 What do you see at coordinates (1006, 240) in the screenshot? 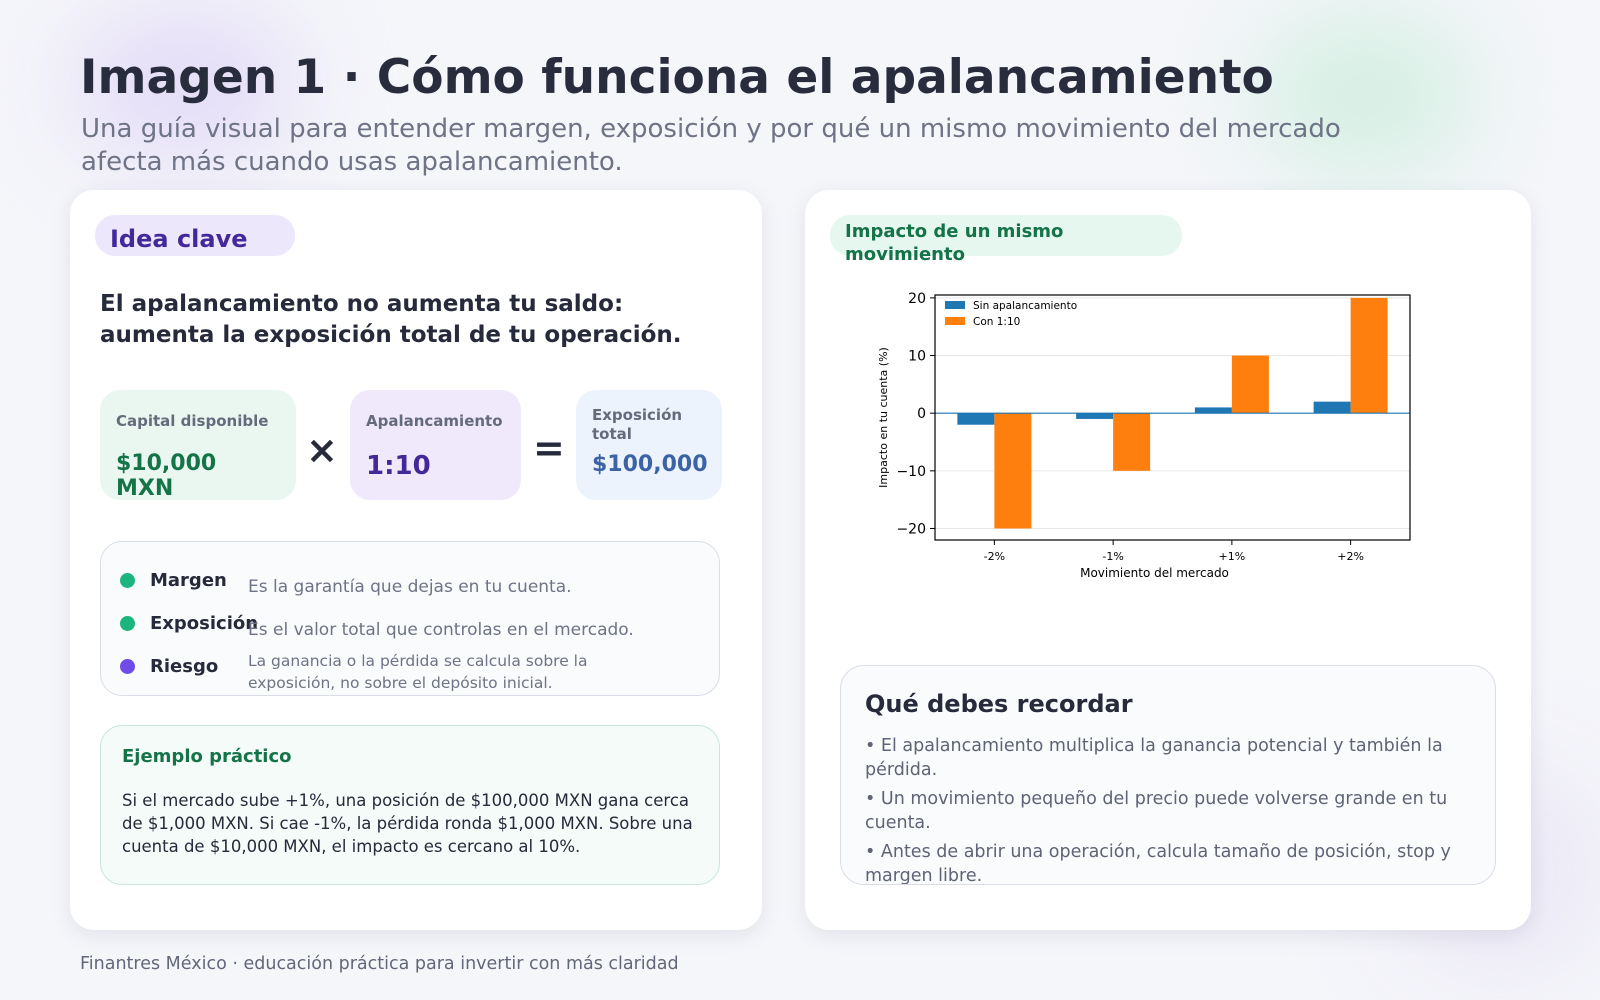
I see `impact-badge: Impacto de un mismo movimiento` at bounding box center [1006, 240].